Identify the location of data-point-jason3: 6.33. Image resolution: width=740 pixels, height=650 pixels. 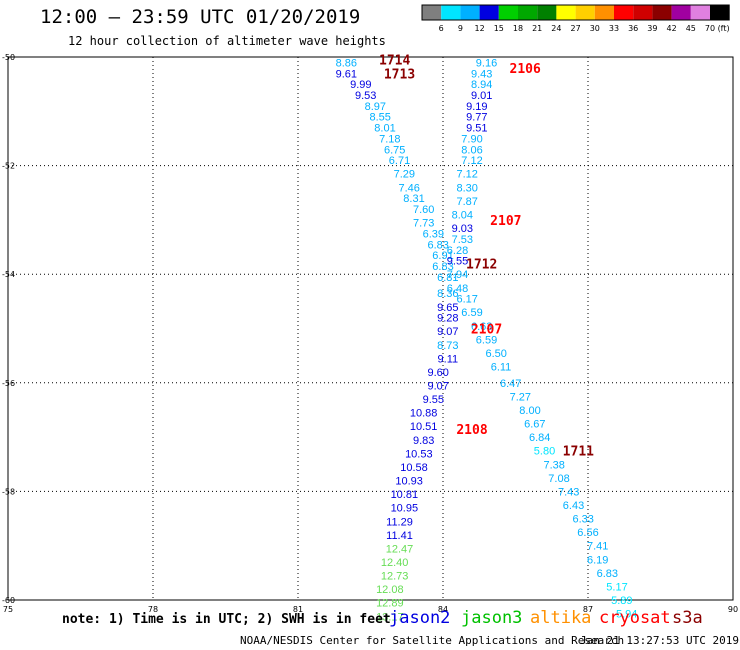
(582, 520).